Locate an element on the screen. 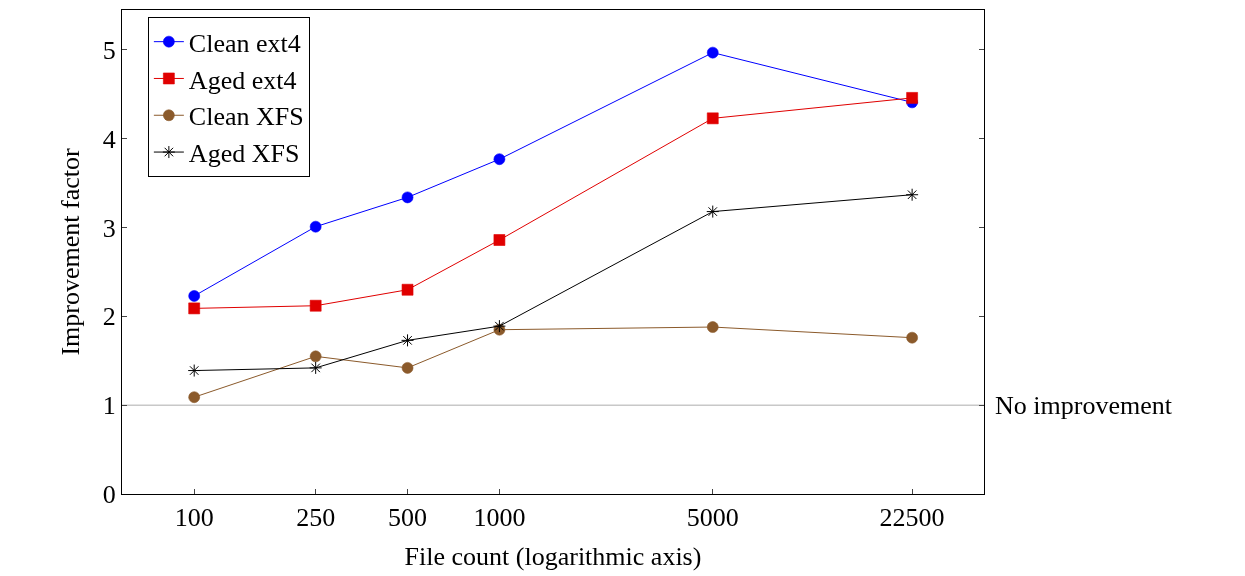  y-tick-label: 4 is located at coordinates (109, 139).